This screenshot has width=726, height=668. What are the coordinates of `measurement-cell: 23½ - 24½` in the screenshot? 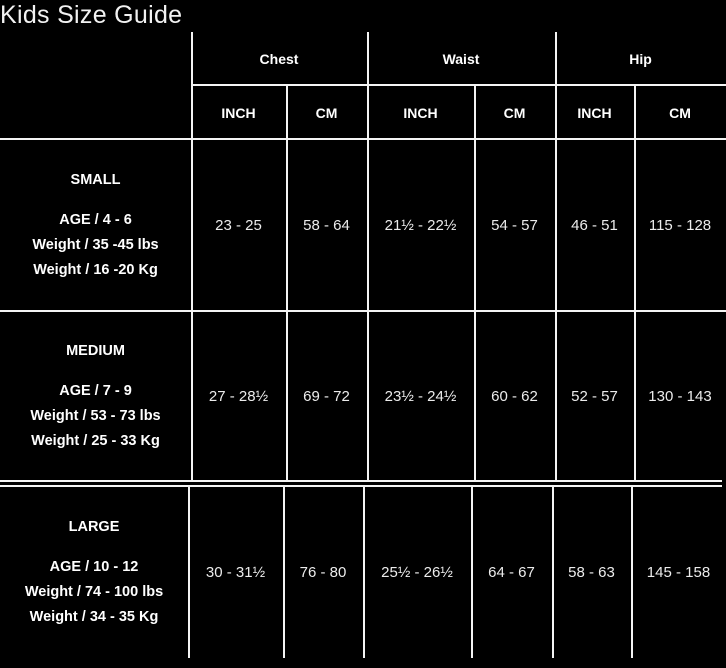 It's located at (420, 396).